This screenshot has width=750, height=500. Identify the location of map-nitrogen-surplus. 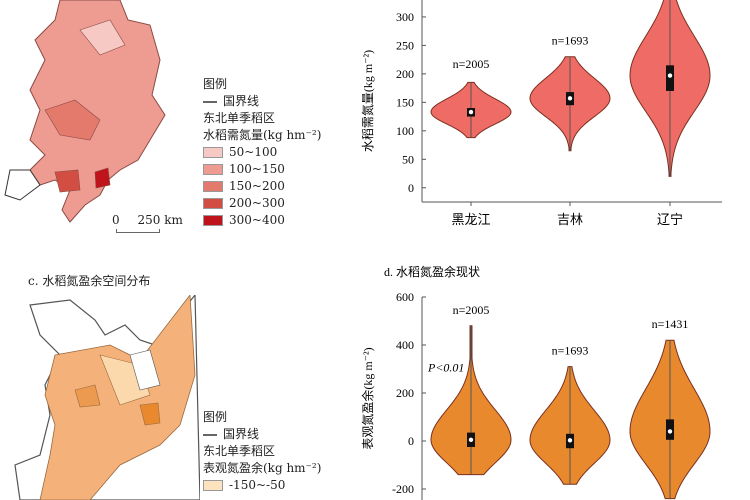
(107, 397).